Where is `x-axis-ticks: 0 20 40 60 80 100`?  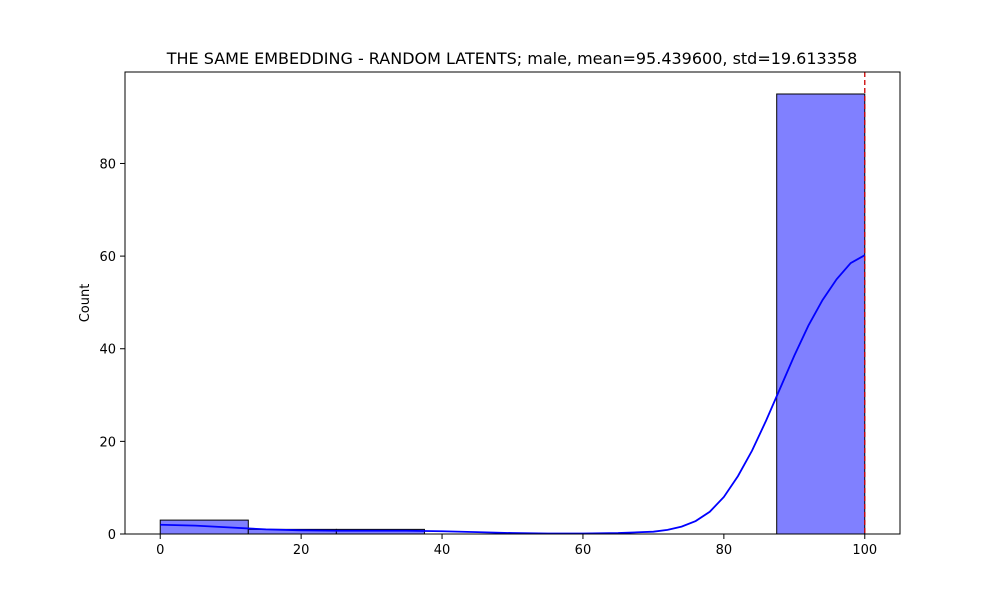 x-axis-ticks: 0 20 40 60 80 100 is located at coordinates (516, 546).